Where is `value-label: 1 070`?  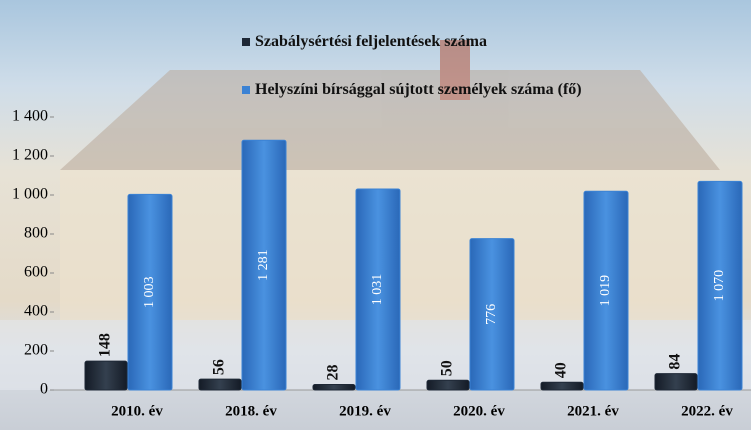 value-label: 1 070 is located at coordinates (719, 286).